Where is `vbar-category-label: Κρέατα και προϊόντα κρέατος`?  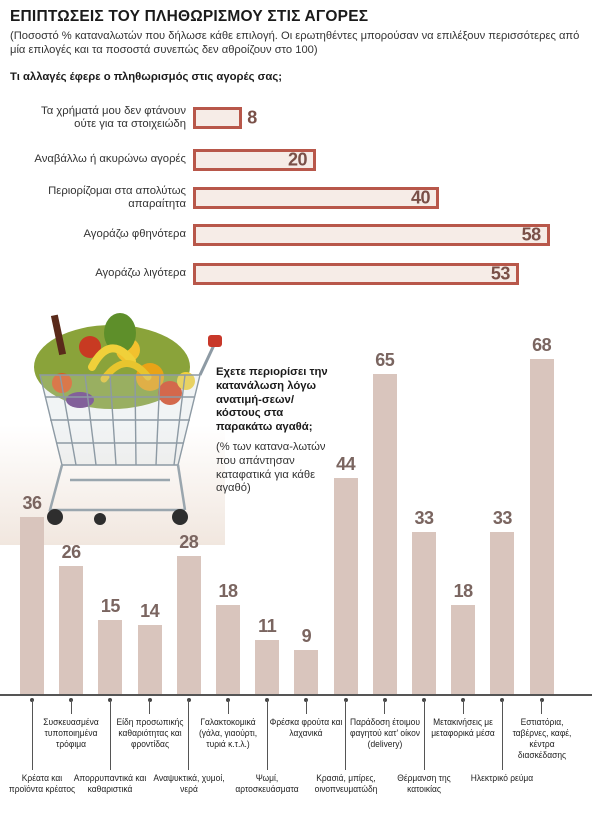
vbar-category-label: Κρέατα και προϊόντα κρέατος is located at coordinates (42, 783).